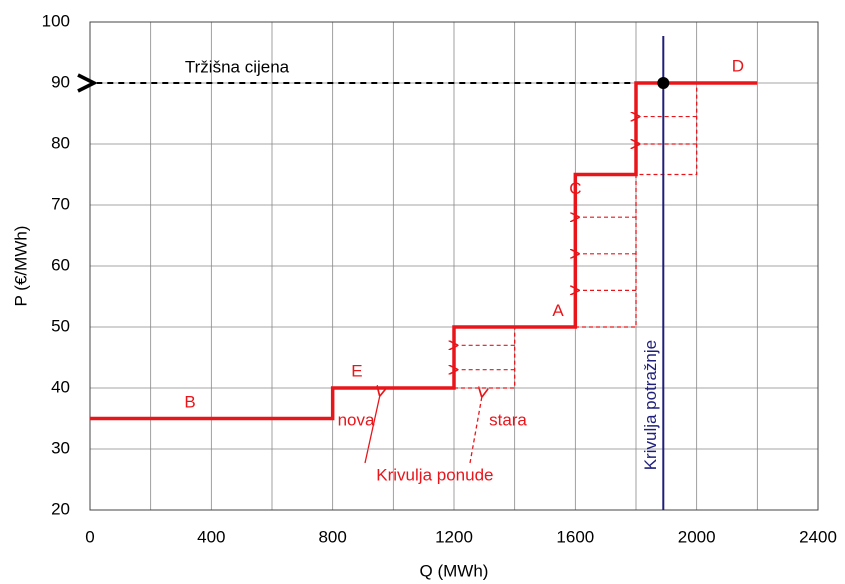  Describe the element at coordinates (211, 536) in the screenshot. I see `x-tick-label: 400` at that location.